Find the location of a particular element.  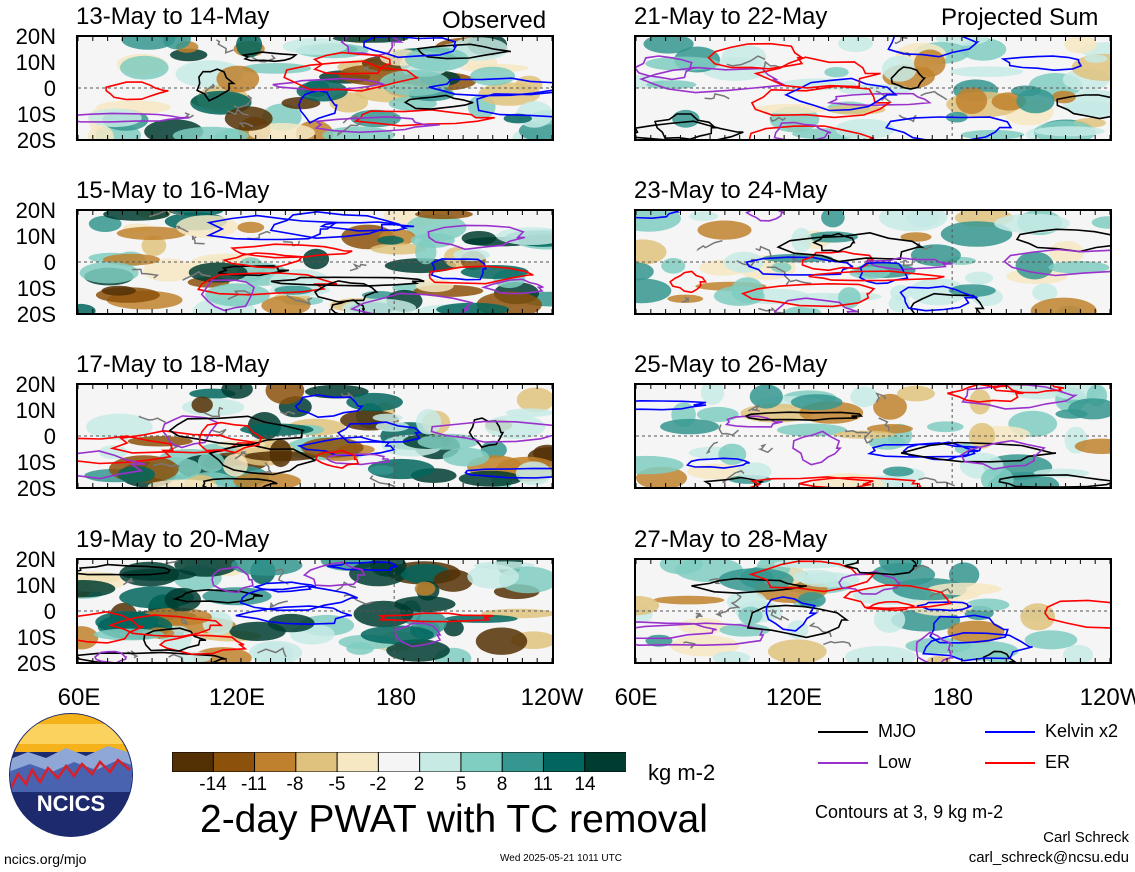

colorbar-swatch is located at coordinates (399, 762).